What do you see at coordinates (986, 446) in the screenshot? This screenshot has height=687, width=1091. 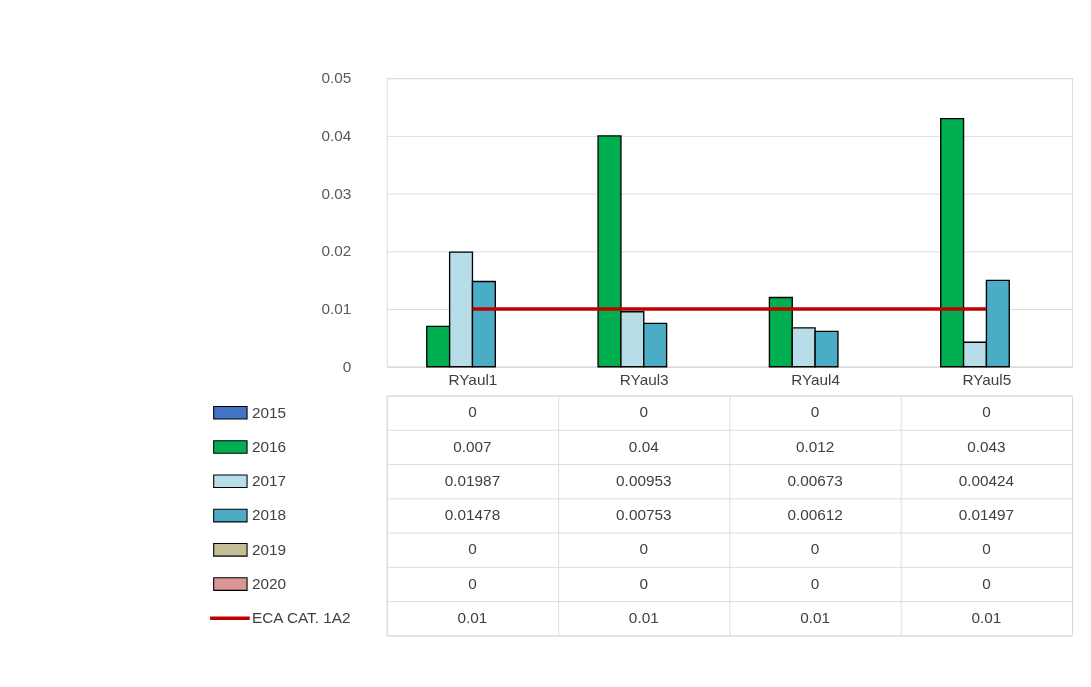 I see `data-label: 0.043` at bounding box center [986, 446].